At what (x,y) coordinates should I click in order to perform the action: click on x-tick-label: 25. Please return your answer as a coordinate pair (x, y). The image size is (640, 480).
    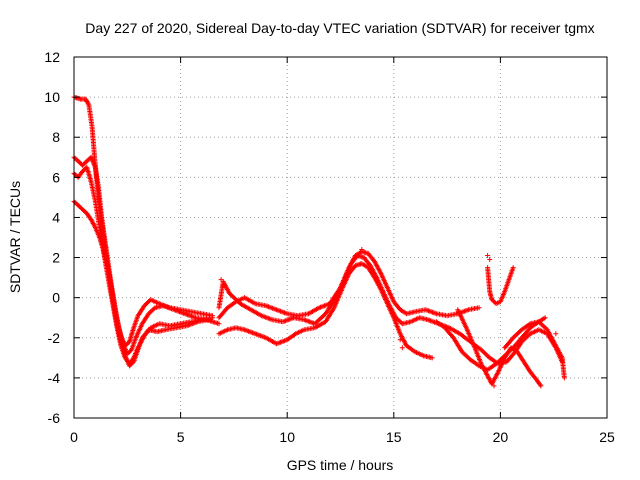
    Looking at the image, I should click on (607, 437).